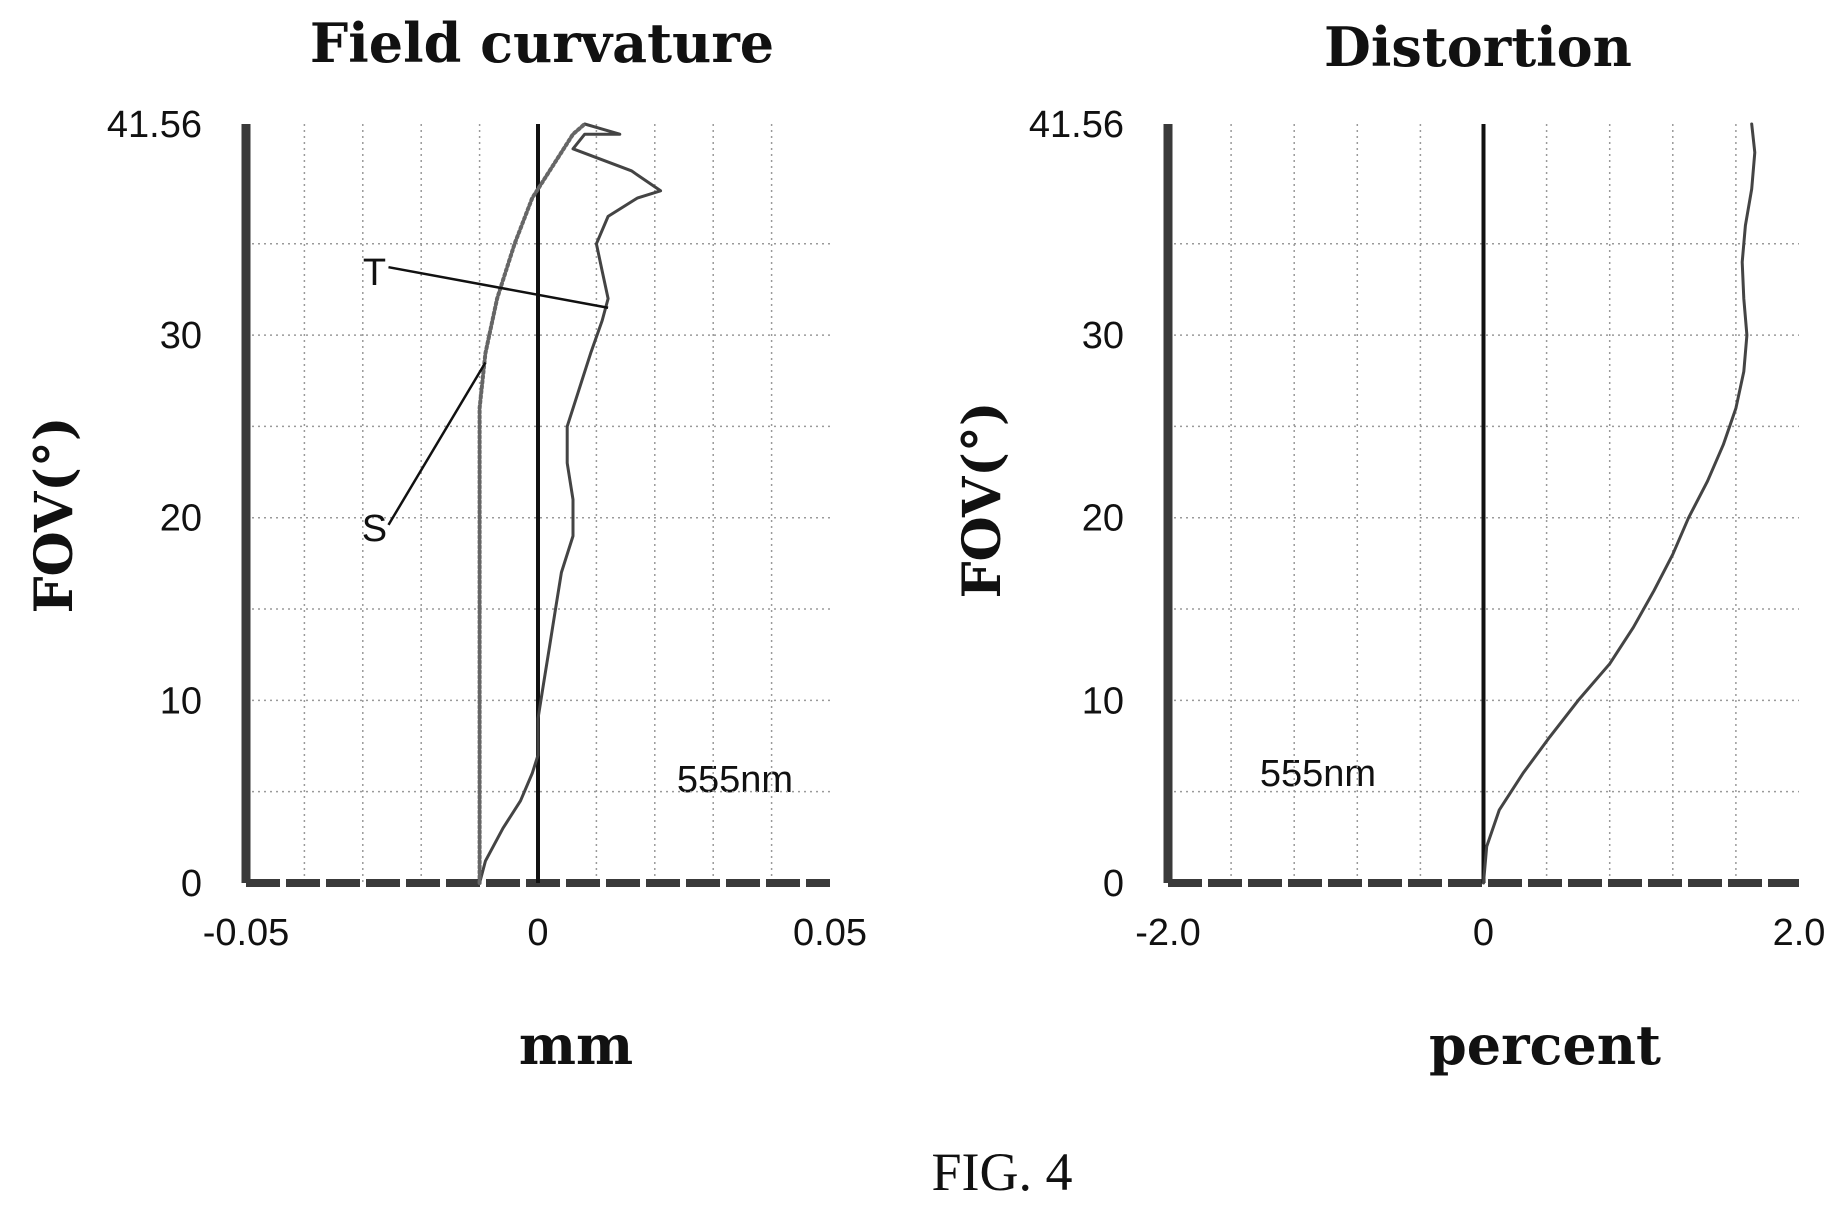 The height and width of the screenshot is (1224, 1847). Describe the element at coordinates (1167, 933) in the screenshot. I see `x-tick-label: -2.0` at that location.